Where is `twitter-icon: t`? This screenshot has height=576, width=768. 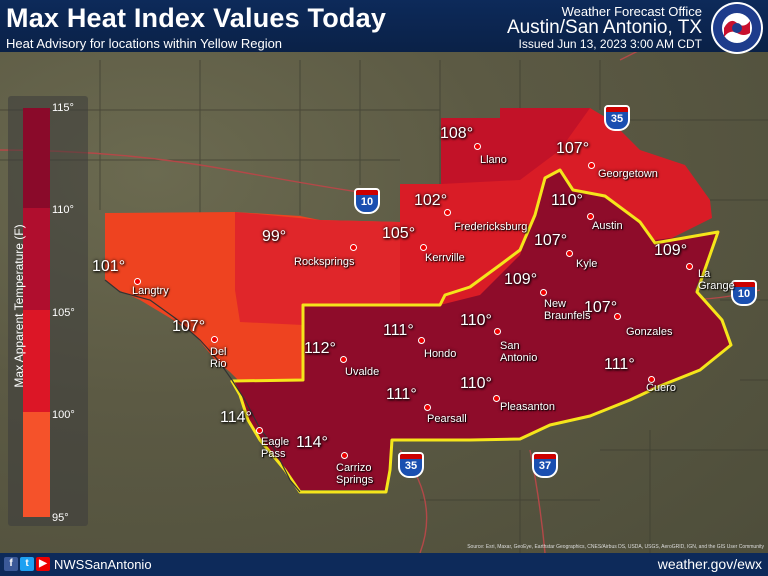
twitter-icon: t is located at coordinates (27, 564).